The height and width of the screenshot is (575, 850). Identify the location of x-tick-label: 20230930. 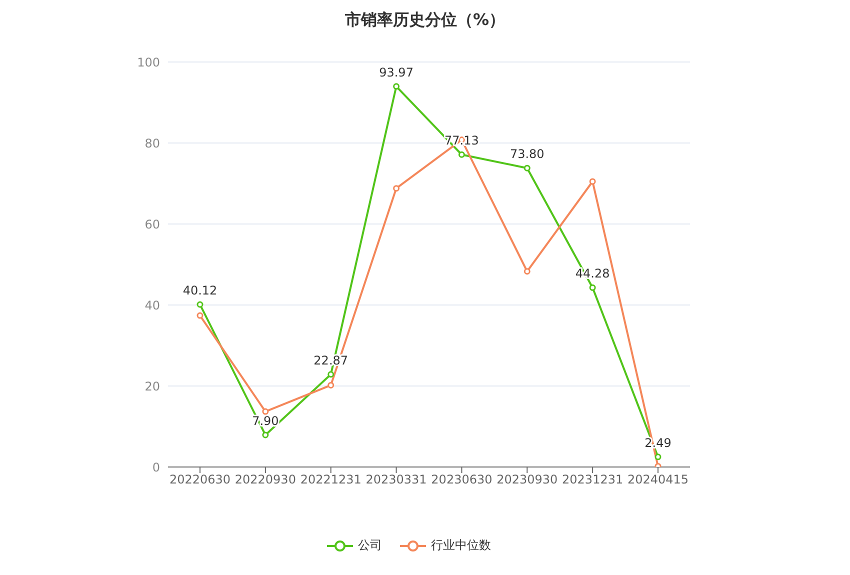
(527, 479).